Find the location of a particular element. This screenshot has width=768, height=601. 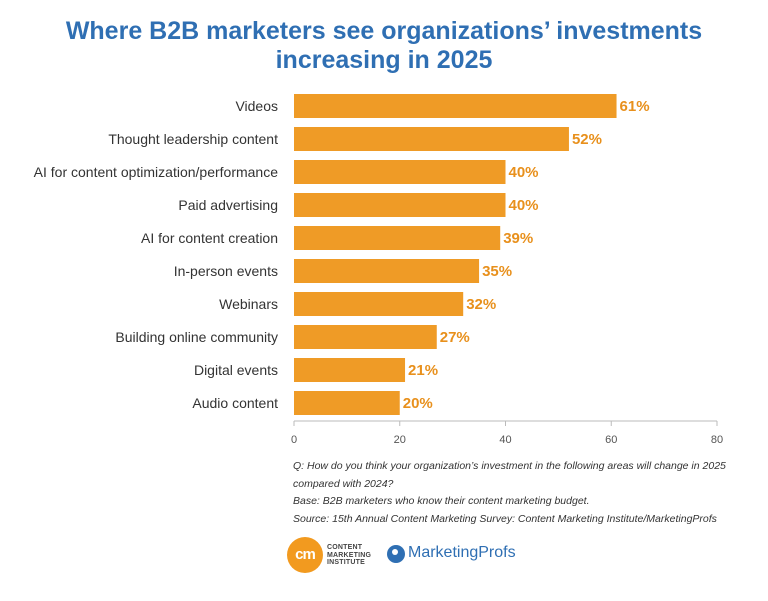

category-label-8: Digital events is located at coordinates (236, 370).